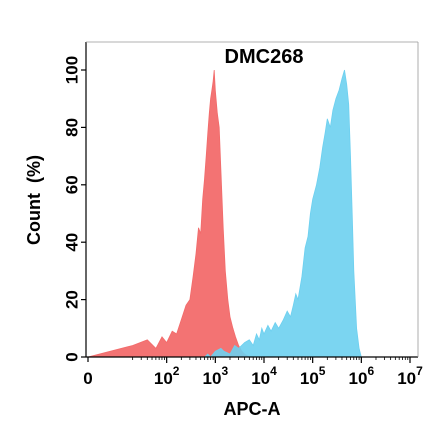 The image size is (440, 446). I want to click on x-tick-label: 10⁷, so click(410, 376).